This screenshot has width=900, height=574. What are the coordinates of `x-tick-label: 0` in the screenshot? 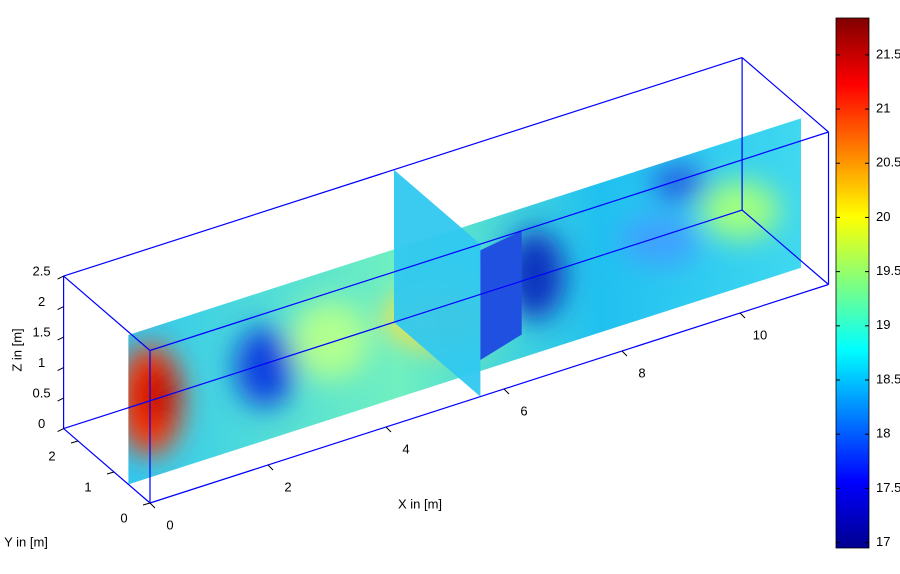 It's located at (169, 524).